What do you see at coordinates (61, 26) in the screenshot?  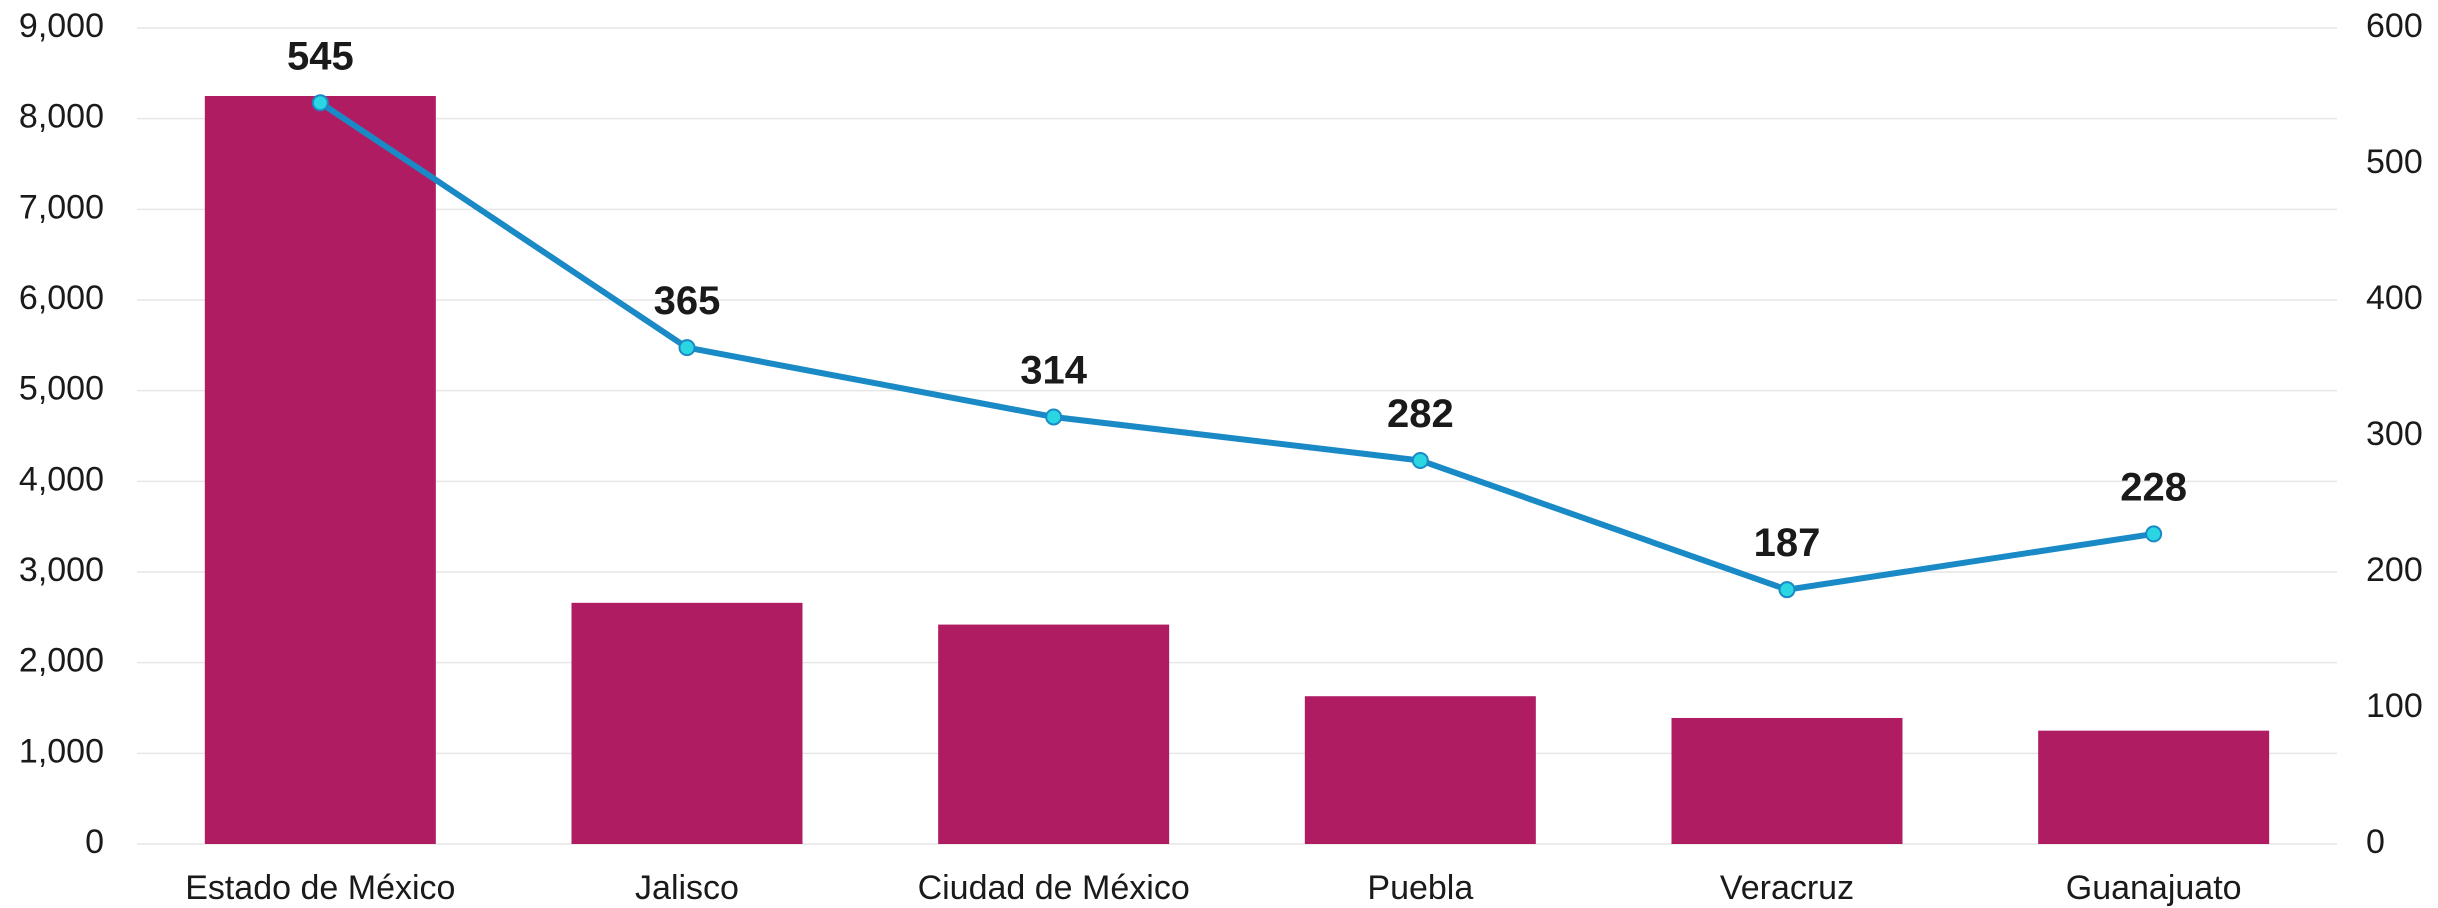 I see `y-tick-label: 9,000` at bounding box center [61, 26].